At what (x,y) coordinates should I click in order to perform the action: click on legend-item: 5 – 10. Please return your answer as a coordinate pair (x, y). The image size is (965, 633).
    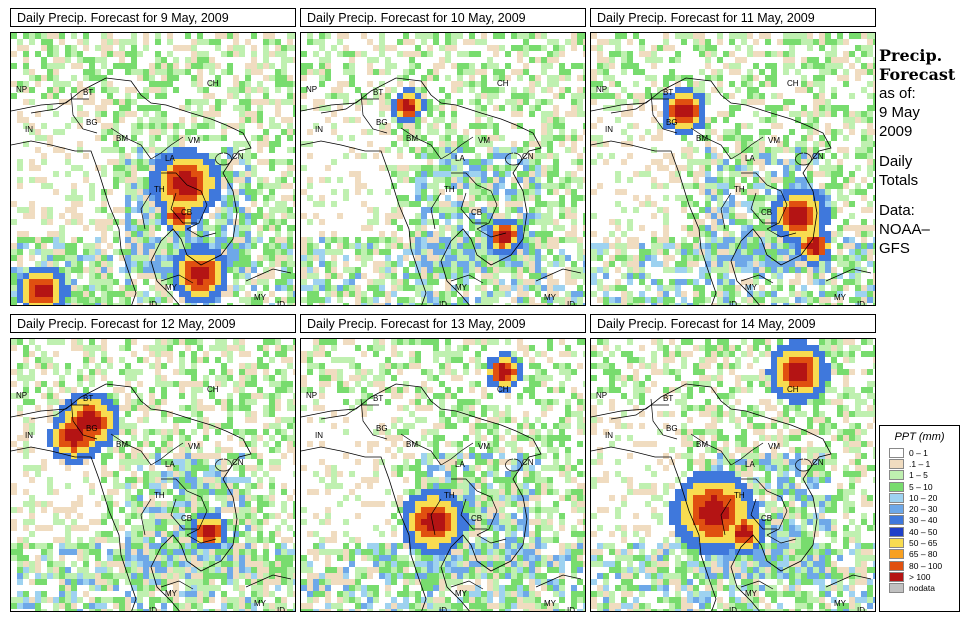
    Looking at the image, I should click on (919, 486).